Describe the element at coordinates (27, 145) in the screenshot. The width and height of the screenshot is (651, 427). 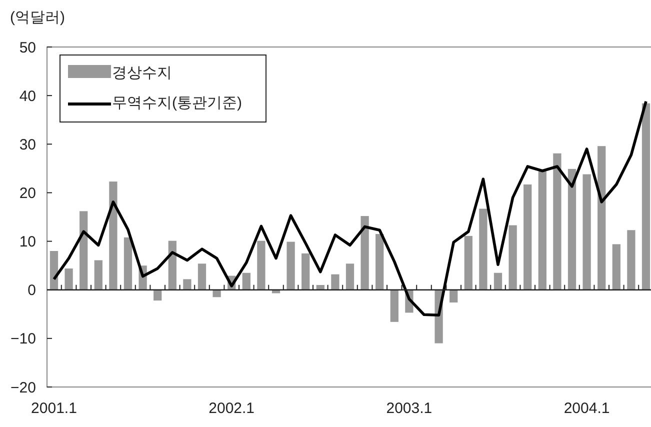
I see `y-tick-label: 30` at that location.